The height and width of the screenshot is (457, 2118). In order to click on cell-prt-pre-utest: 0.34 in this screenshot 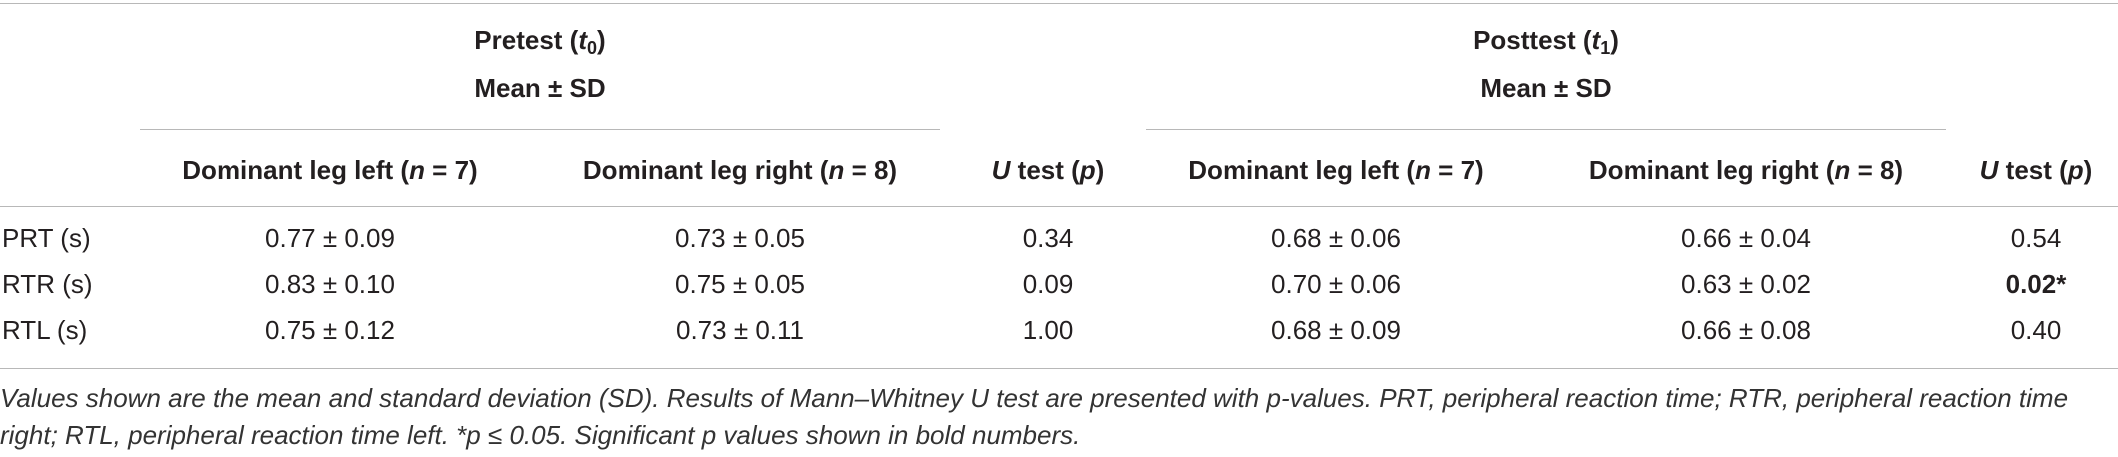, I will do `click(1048, 238)`.